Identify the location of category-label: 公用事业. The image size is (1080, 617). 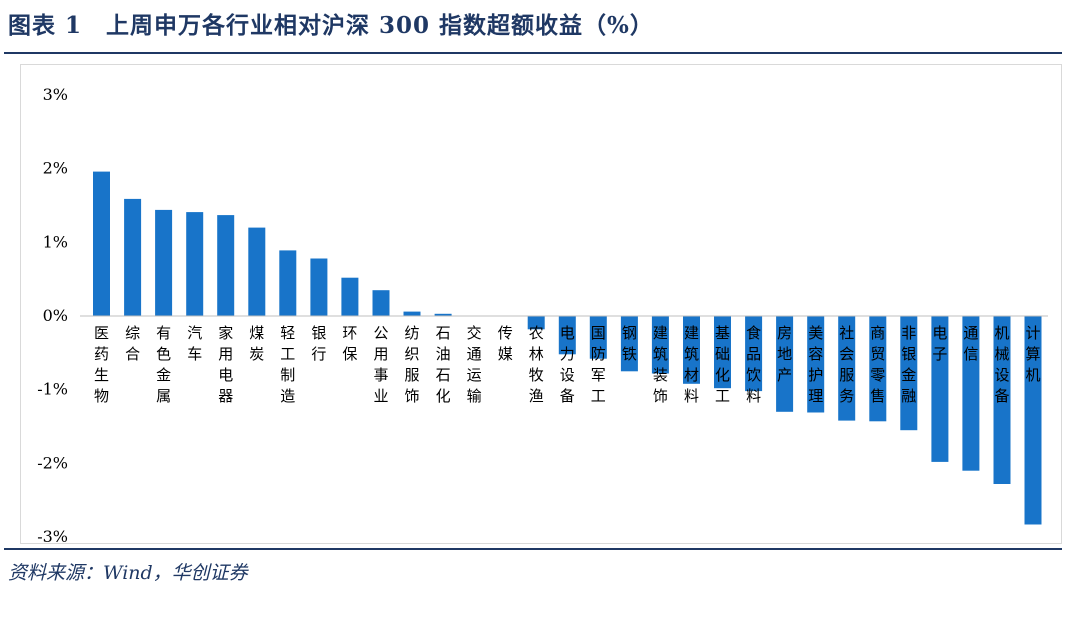
(380, 364).